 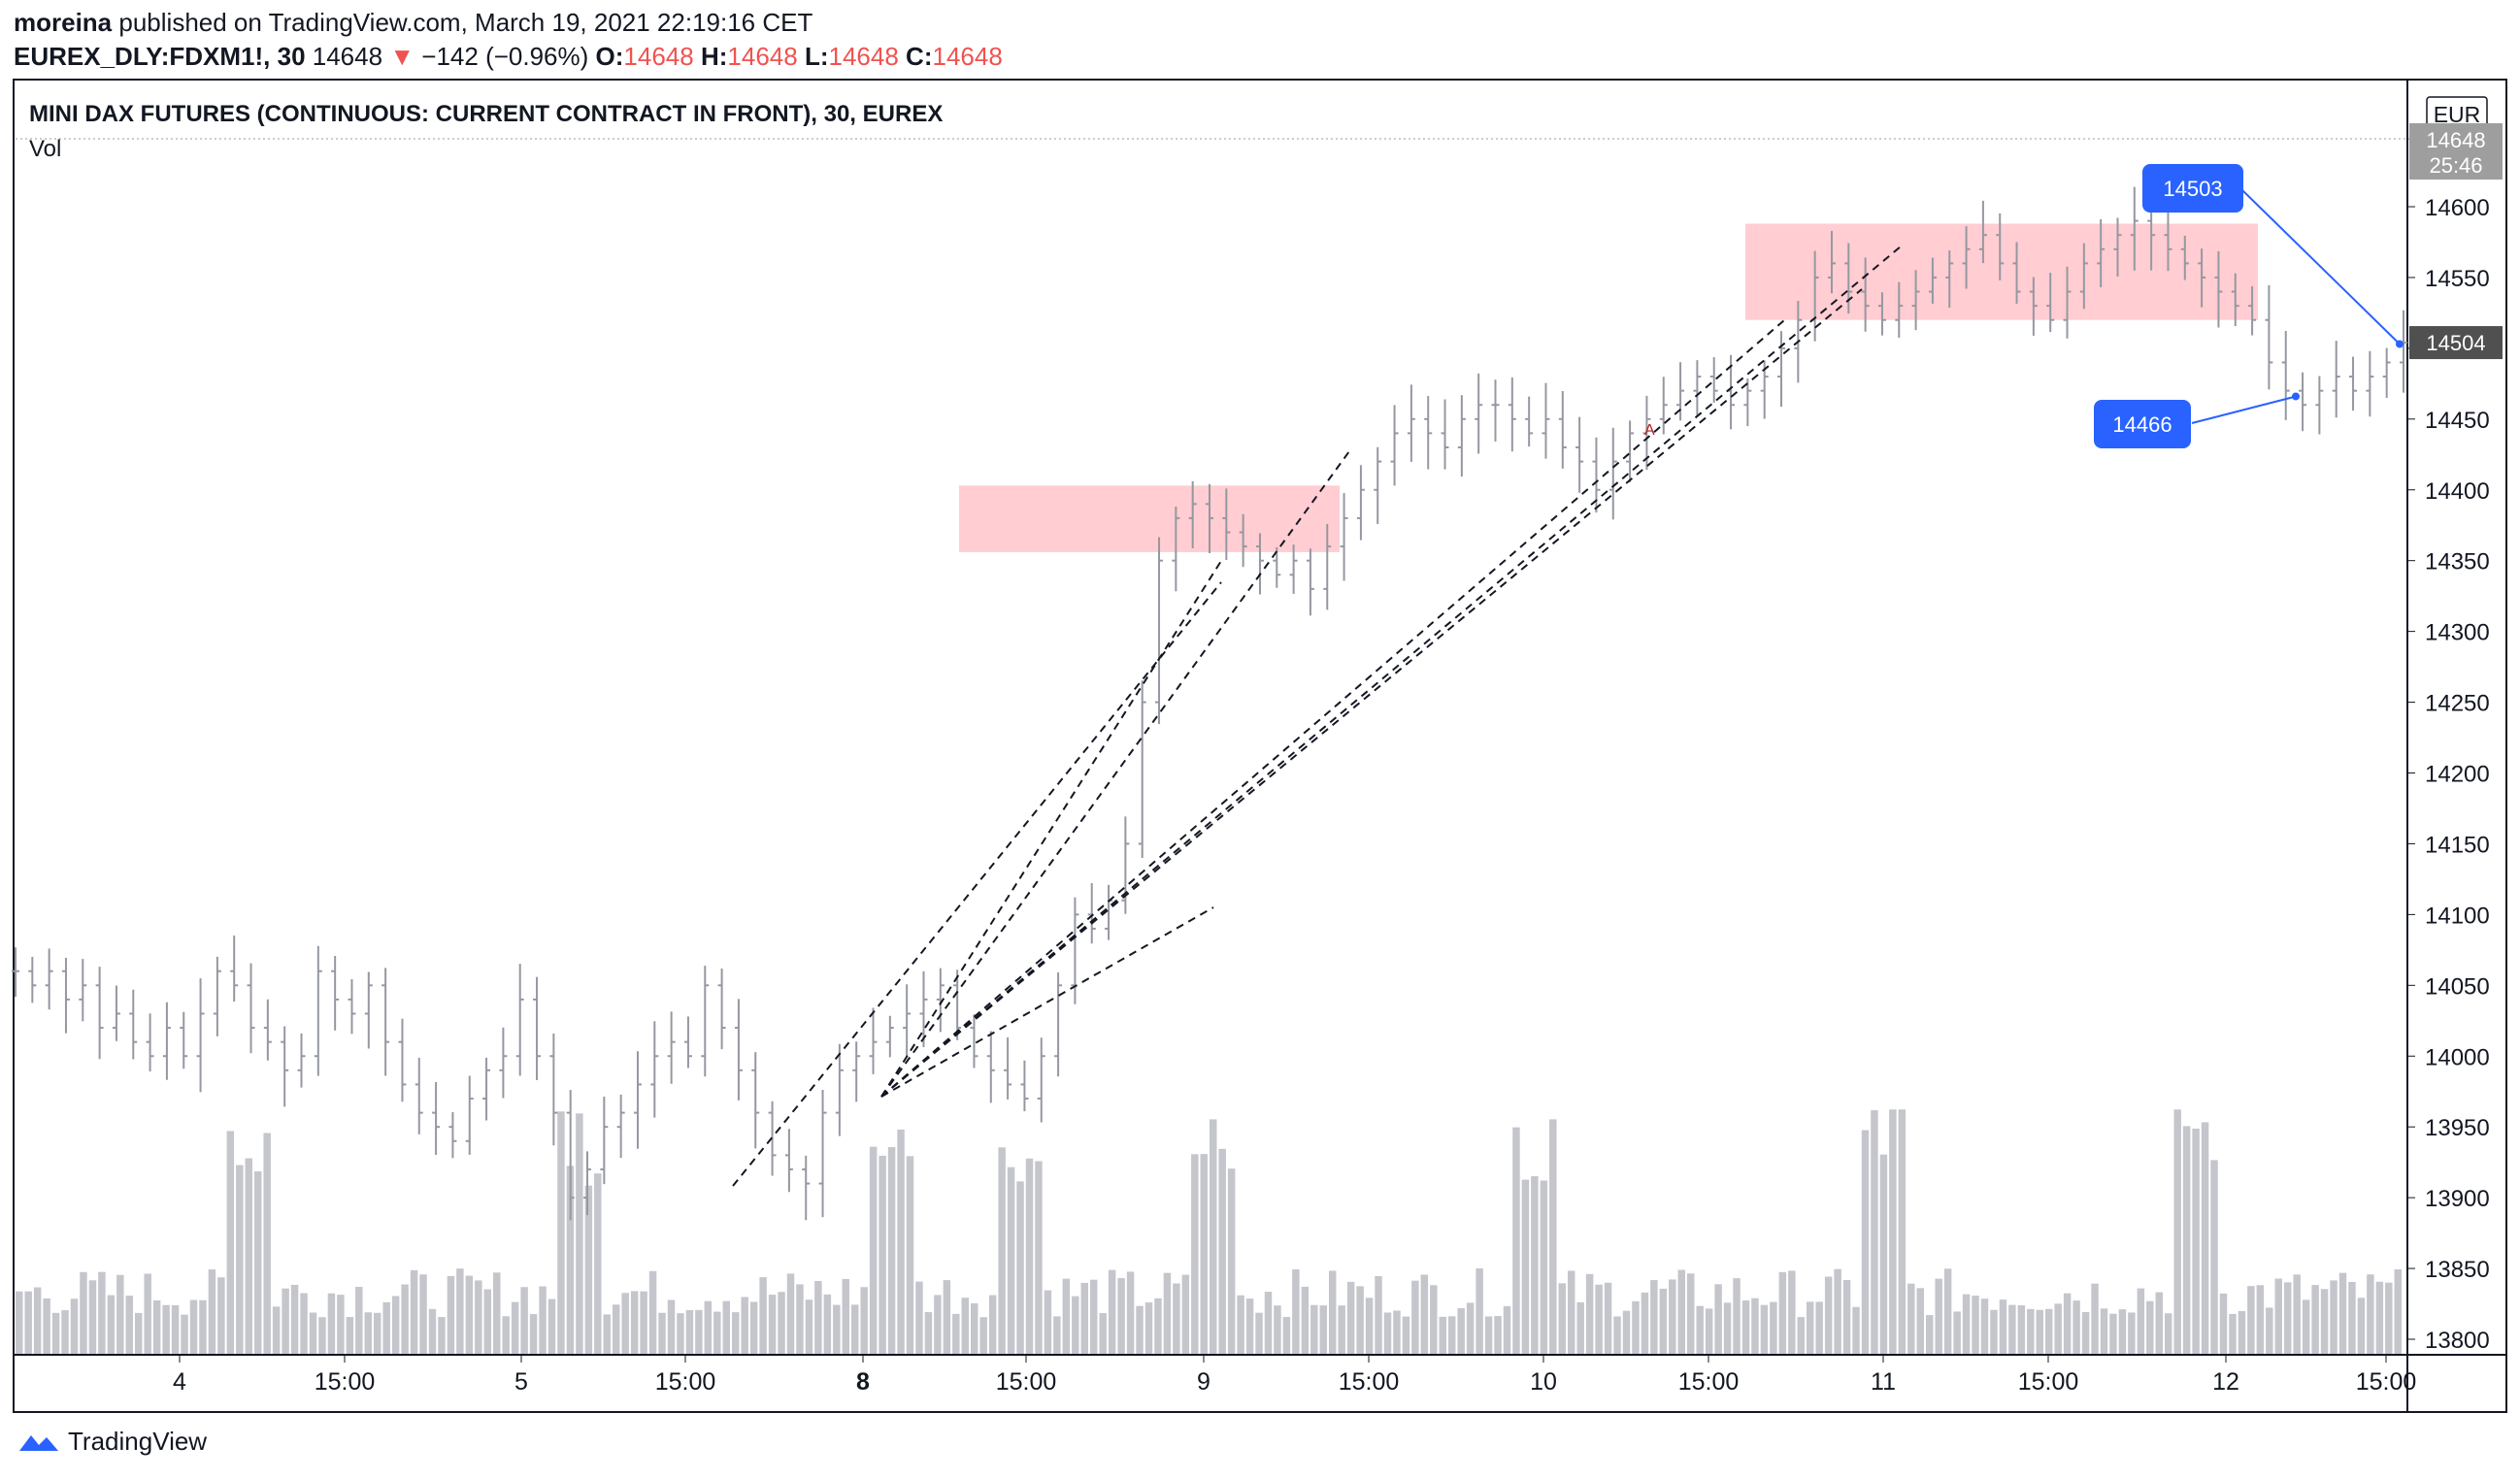 I want to click on dashed-trendline, so click(x=1047, y=1002).